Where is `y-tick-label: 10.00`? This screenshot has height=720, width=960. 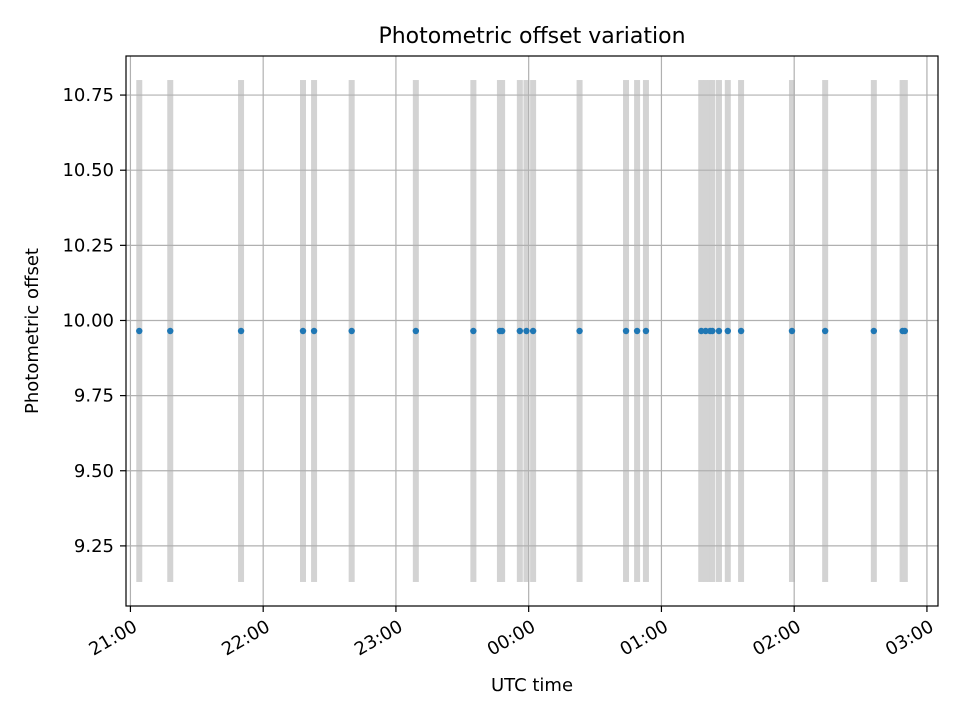 y-tick-label: 10.00 is located at coordinates (88, 320).